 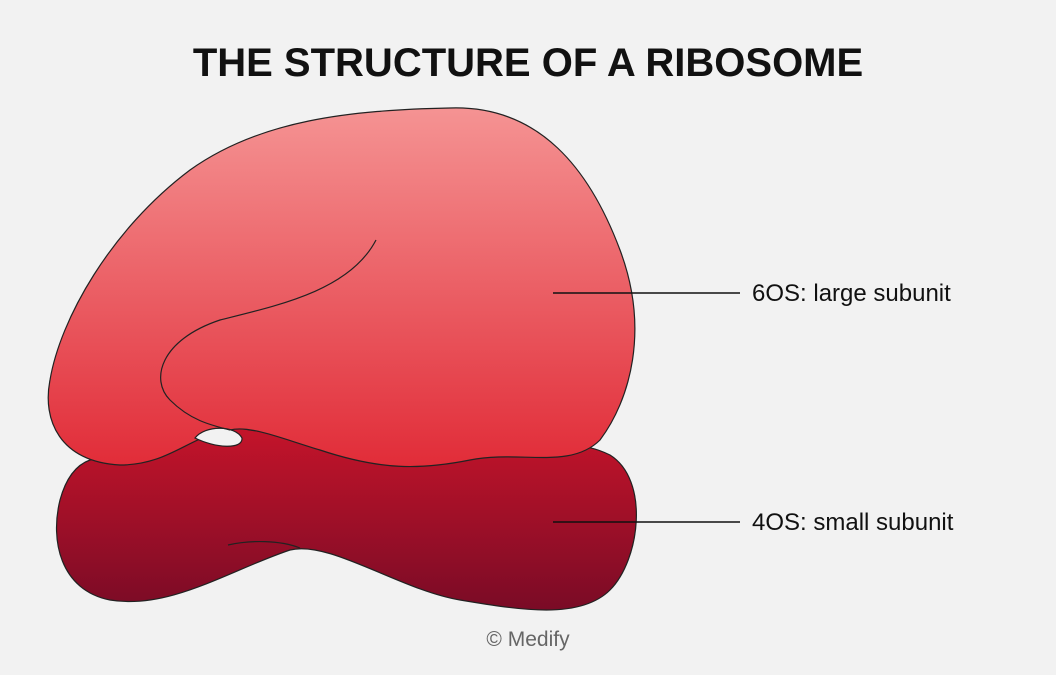 What do you see at coordinates (268, 335) in the screenshot?
I see `large-contour` at bounding box center [268, 335].